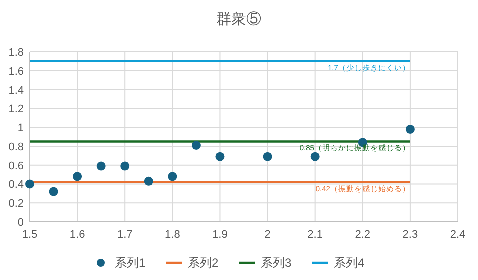 The image size is (478, 280). Describe the element at coordinates (125, 235) in the screenshot. I see `x-tick-label: 1.7` at that location.